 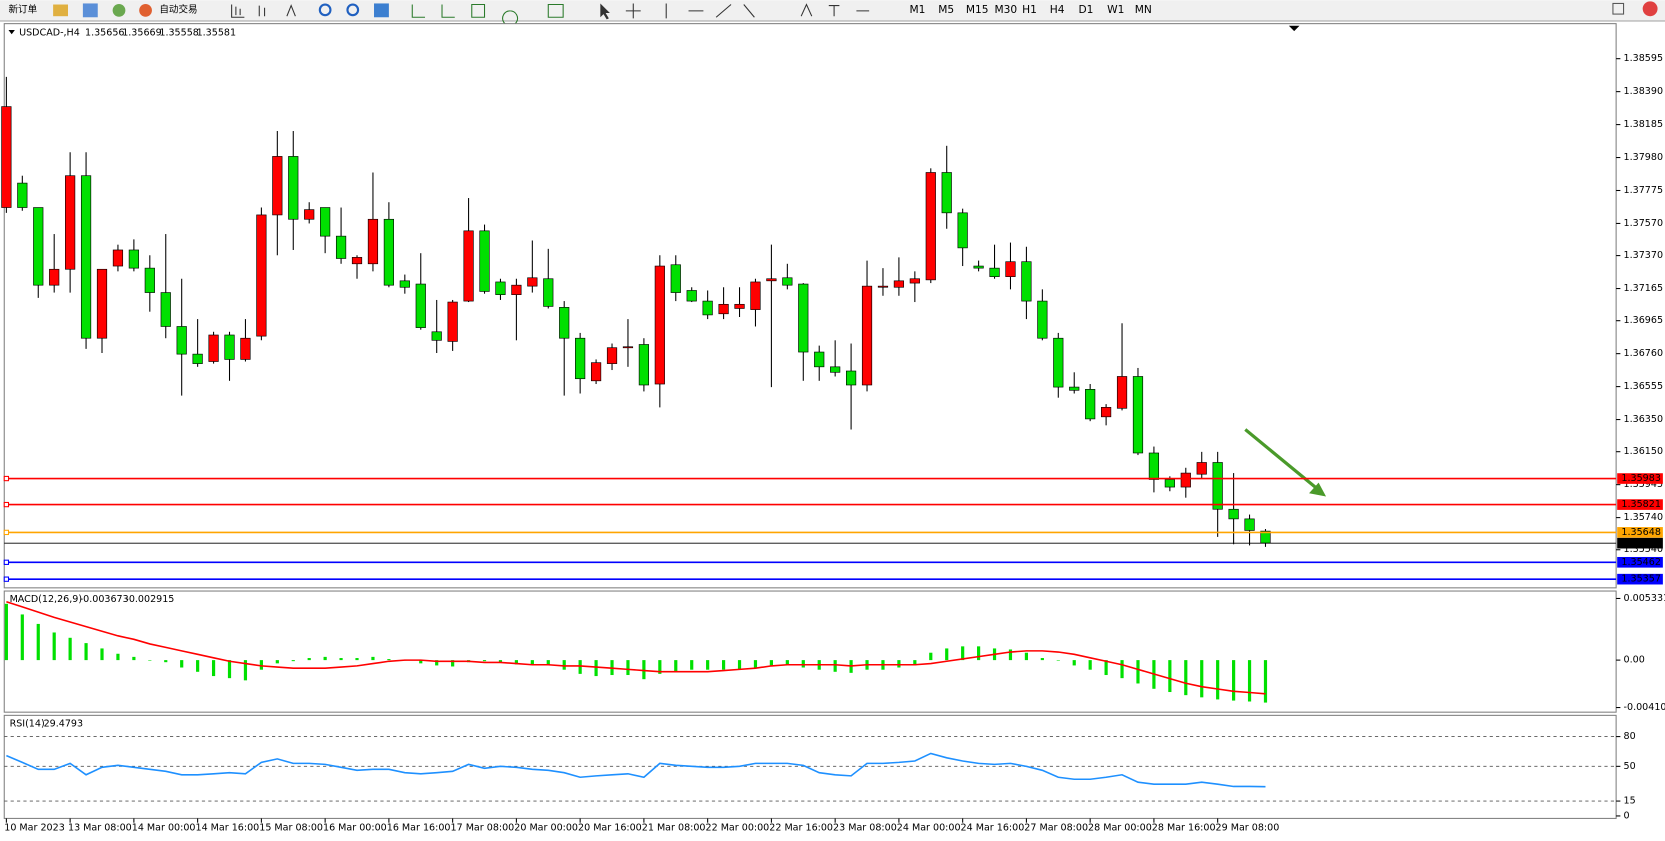 I want to click on y-tick-label: 0, so click(x=1627, y=815).